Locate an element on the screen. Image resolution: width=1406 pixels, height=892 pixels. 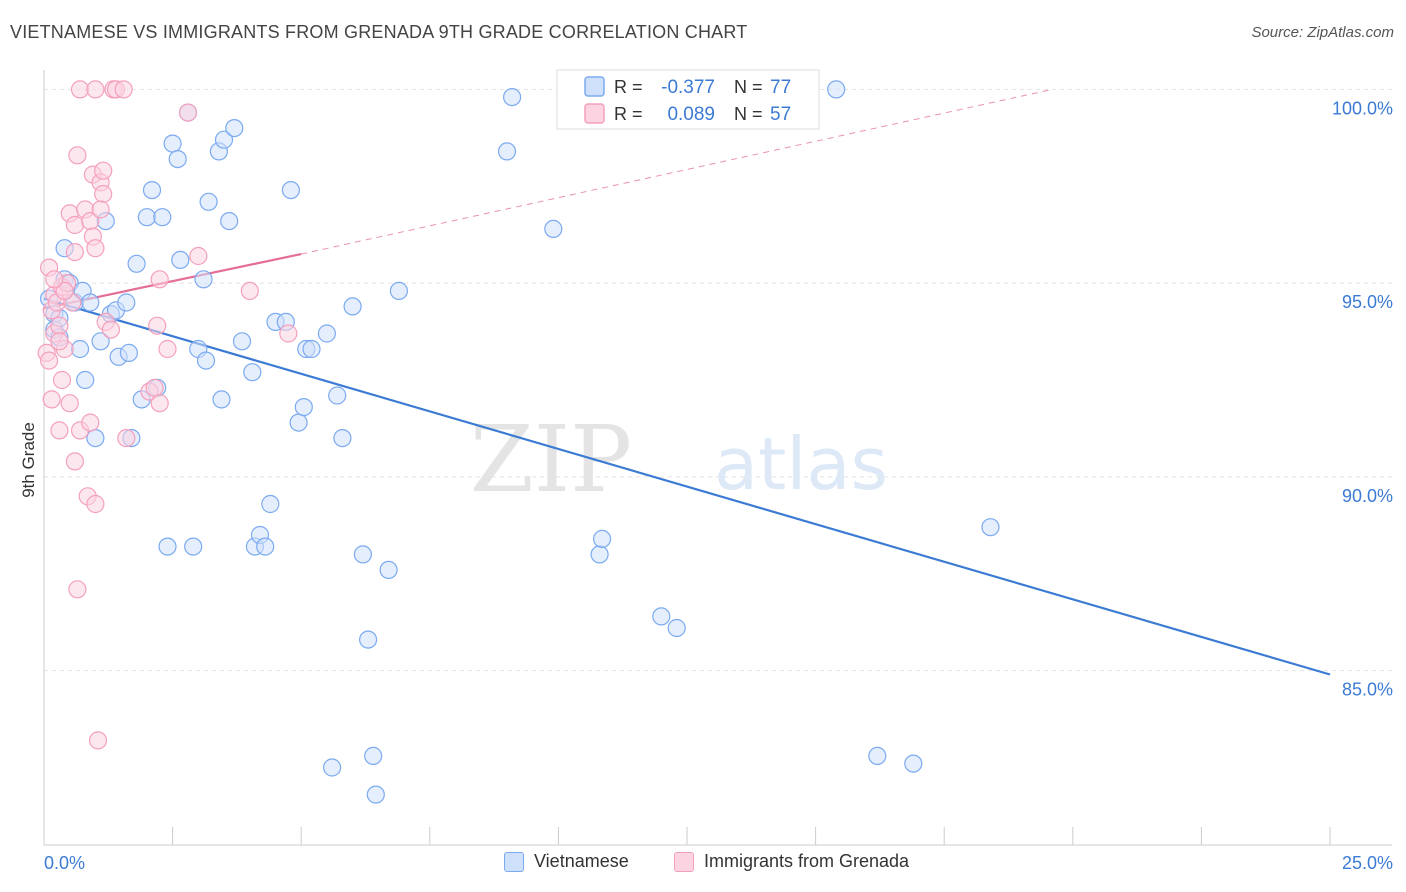
y-axis-label: 9th Grade is located at coordinates (28, 460).